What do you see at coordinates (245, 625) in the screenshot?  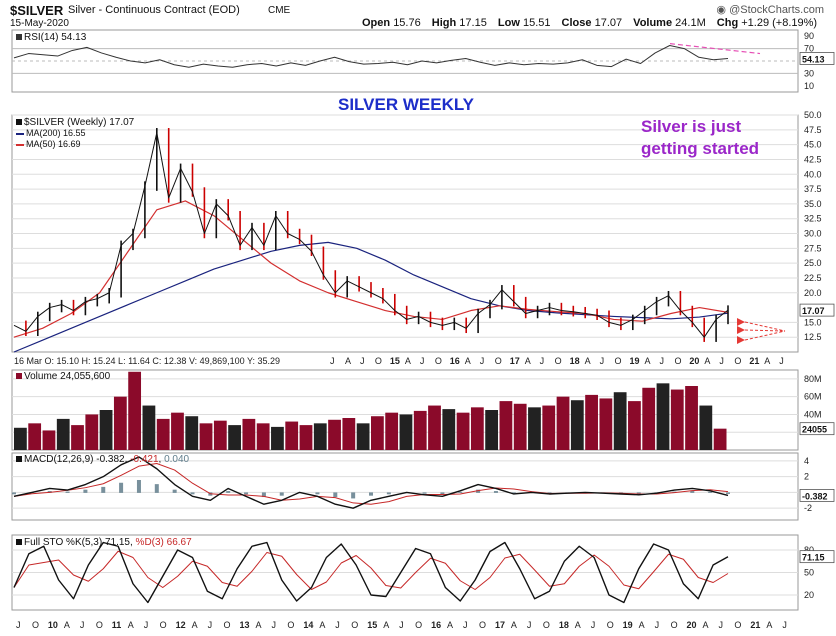 I see `sto-x-tick-label: 13` at bounding box center [245, 625].